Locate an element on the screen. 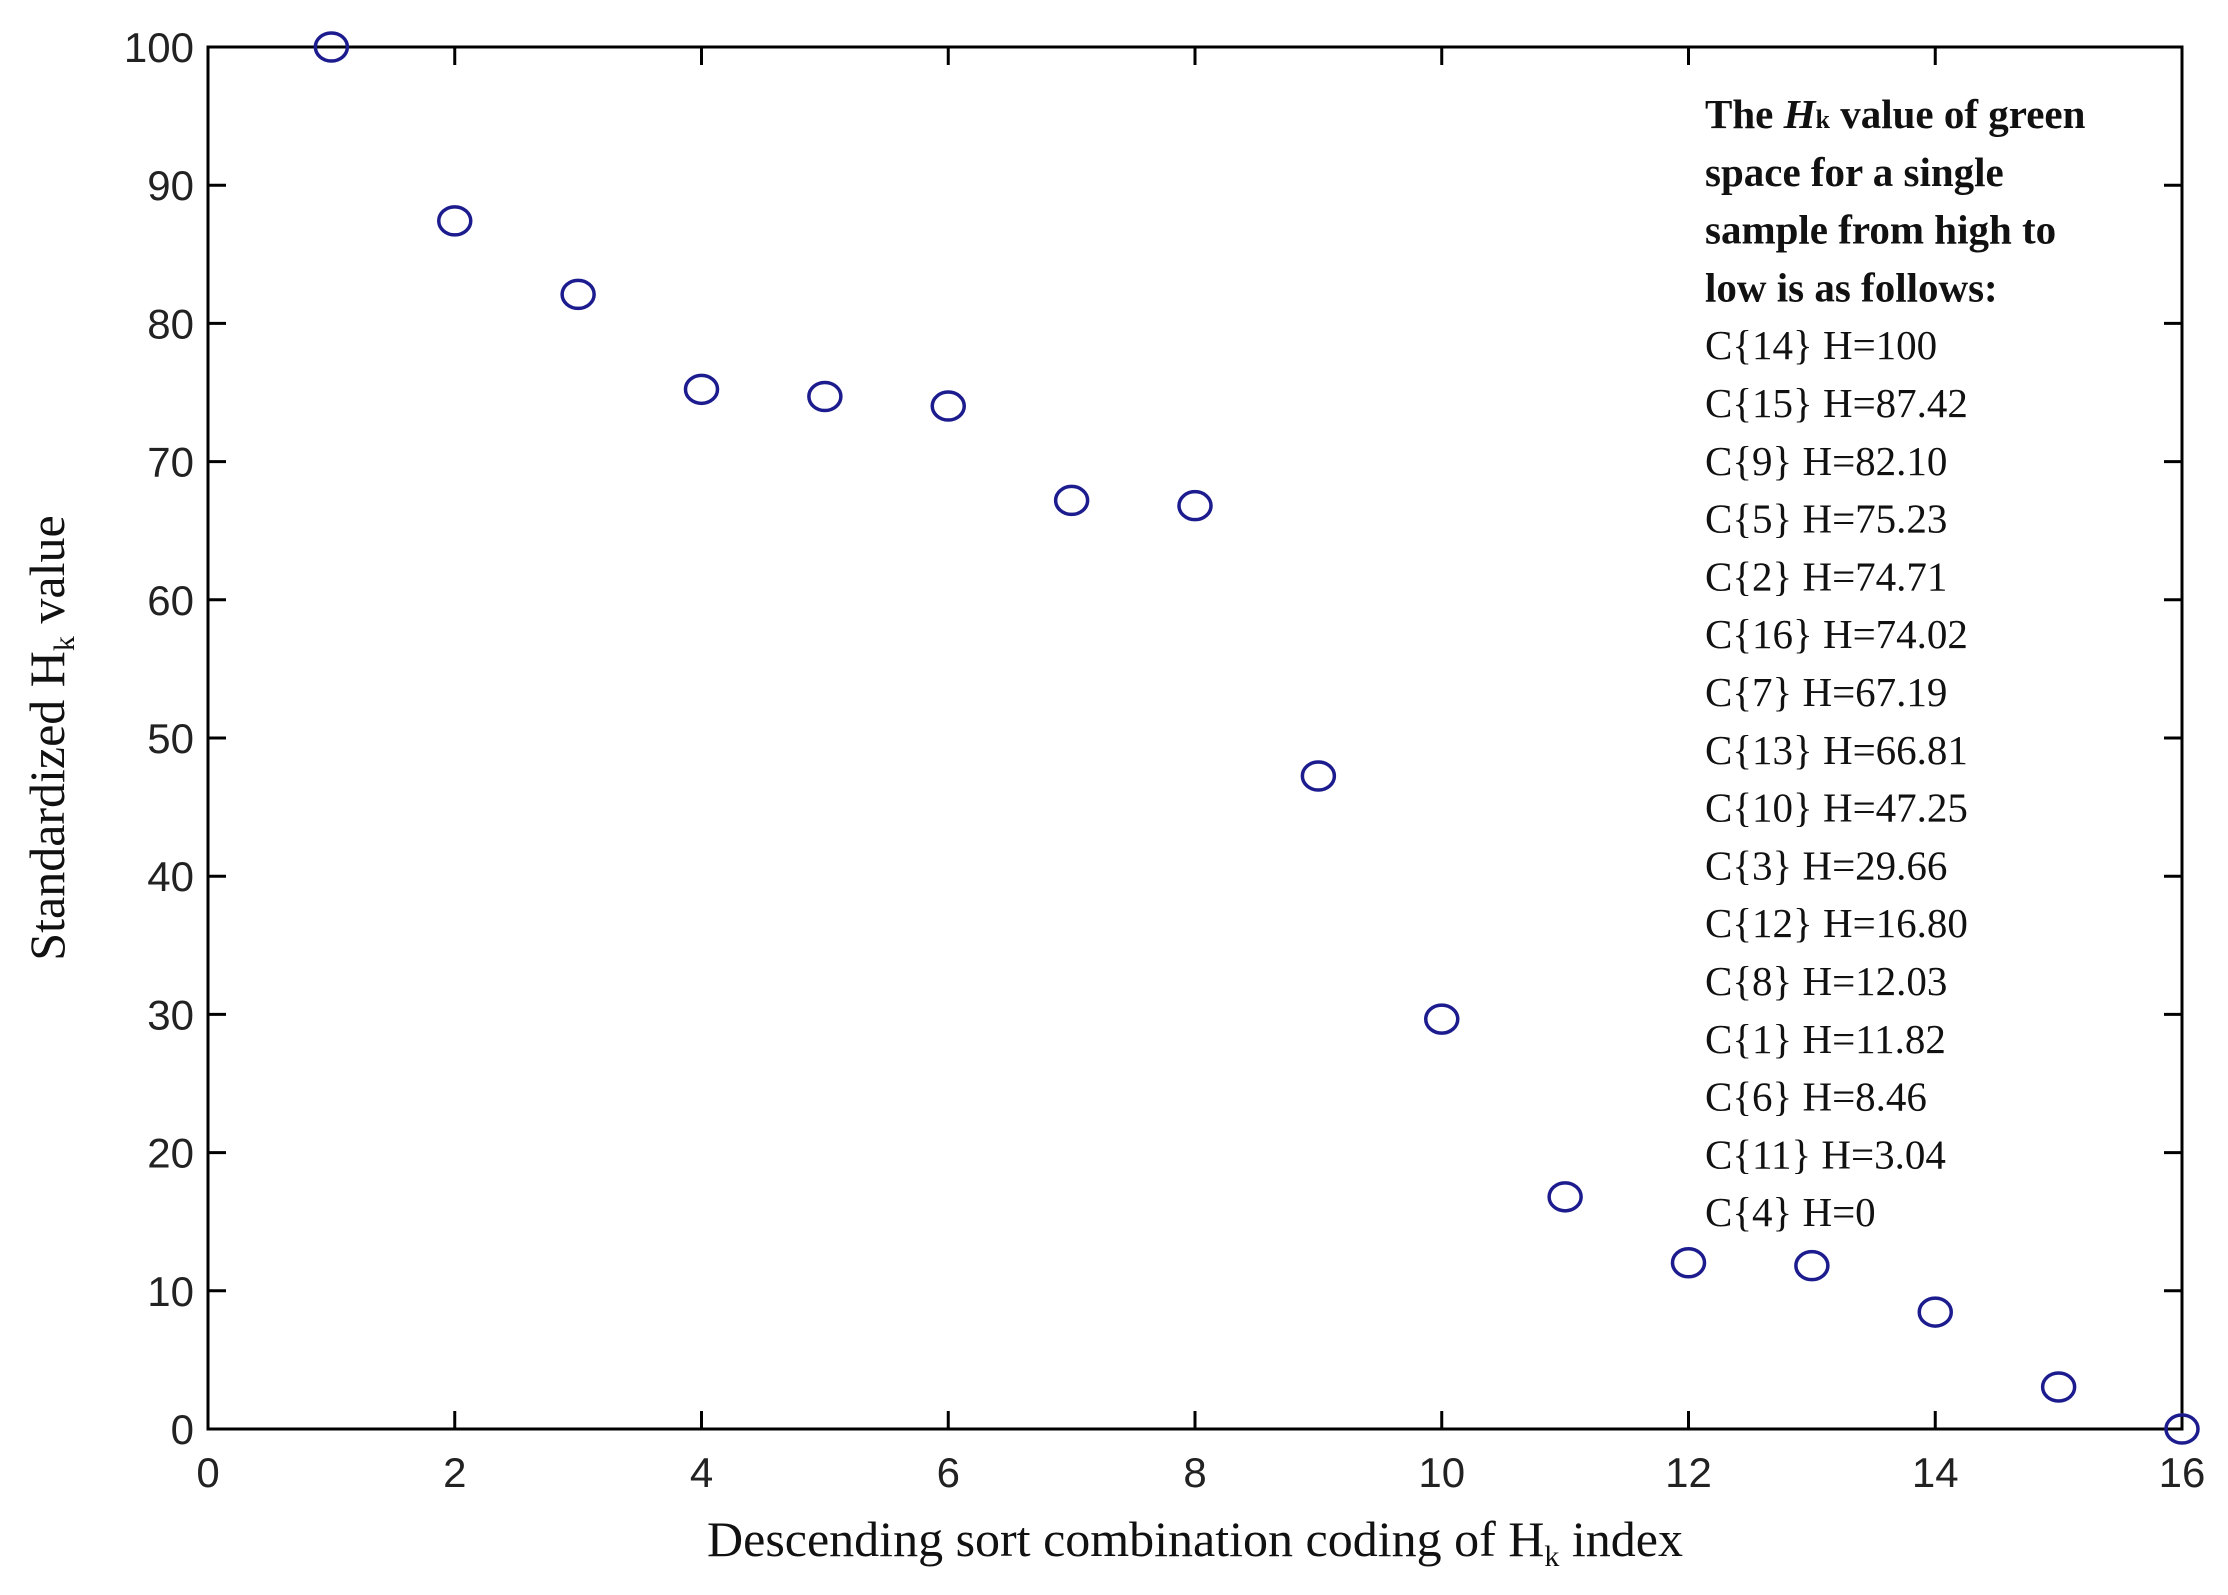 The height and width of the screenshot is (1595, 2228). annotation-value-line: C{5} H=75.23 is located at coordinates (1826, 519).